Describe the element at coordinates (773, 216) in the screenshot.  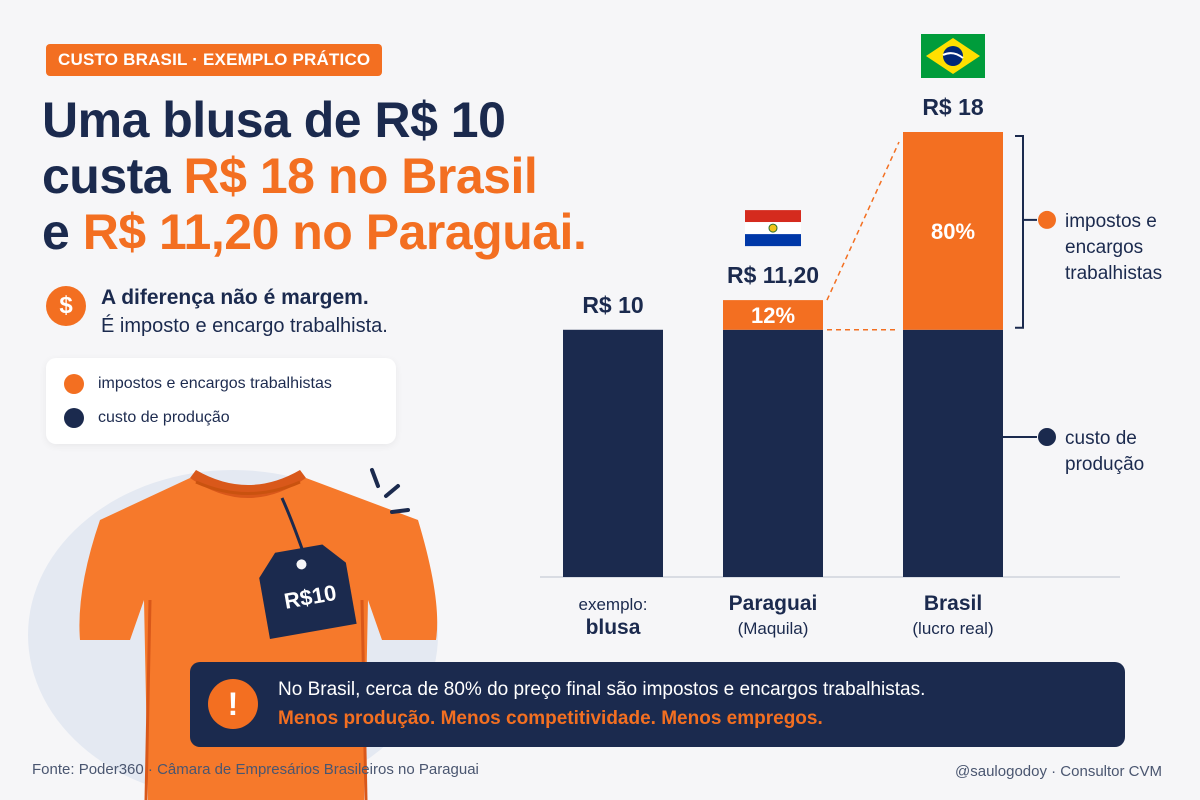
I see `paraguay-flag` at that location.